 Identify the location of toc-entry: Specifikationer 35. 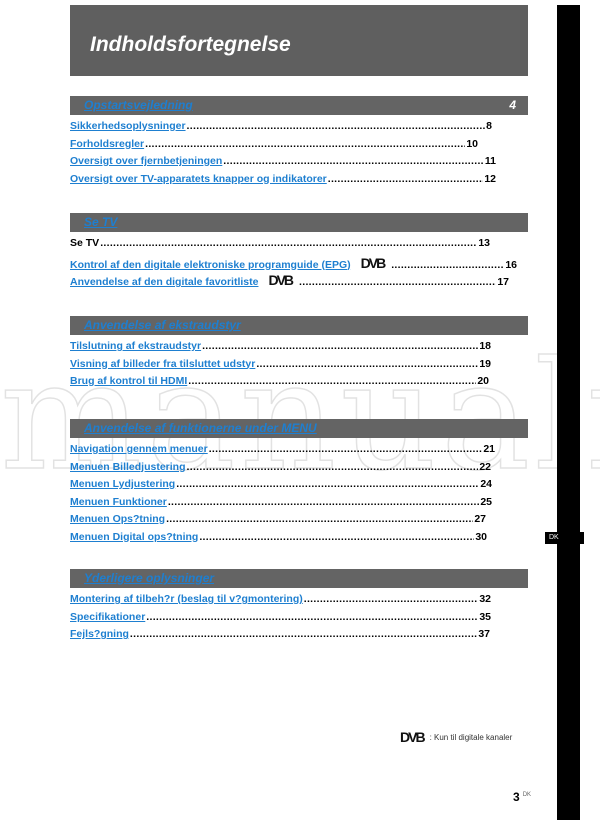
(280, 618).